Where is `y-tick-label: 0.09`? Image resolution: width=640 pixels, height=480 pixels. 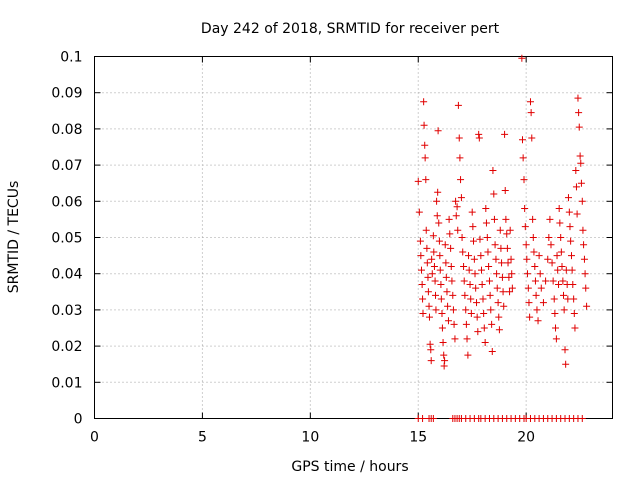
y-tick-label: 0.09 is located at coordinates (66, 94).